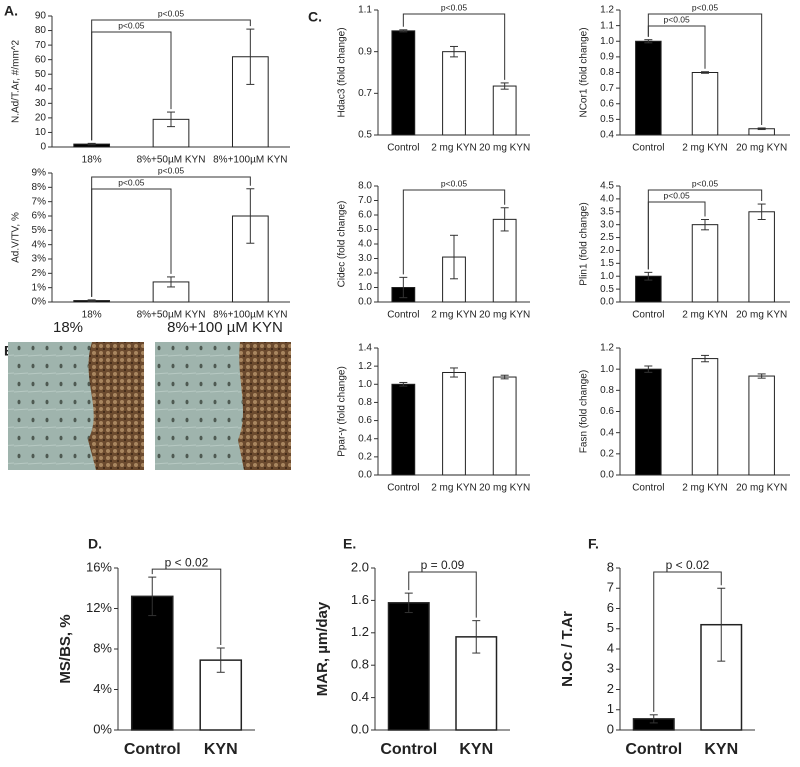 The width and height of the screenshot is (800, 767). I want to click on y-tick-label: 3%, so click(39, 259).